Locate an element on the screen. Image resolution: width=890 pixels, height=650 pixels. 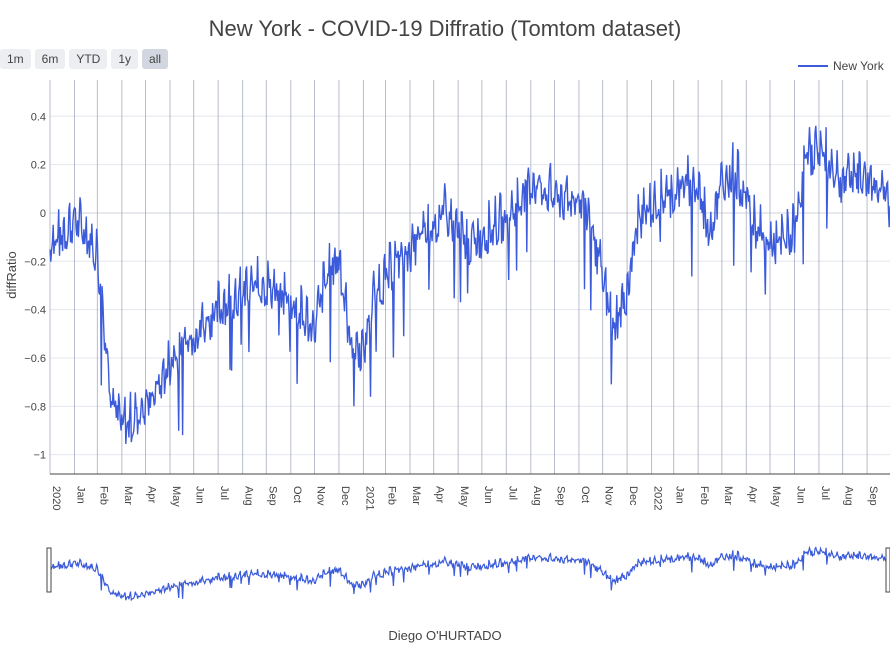
y-tick-label: 0.2 is located at coordinates (38, 166).